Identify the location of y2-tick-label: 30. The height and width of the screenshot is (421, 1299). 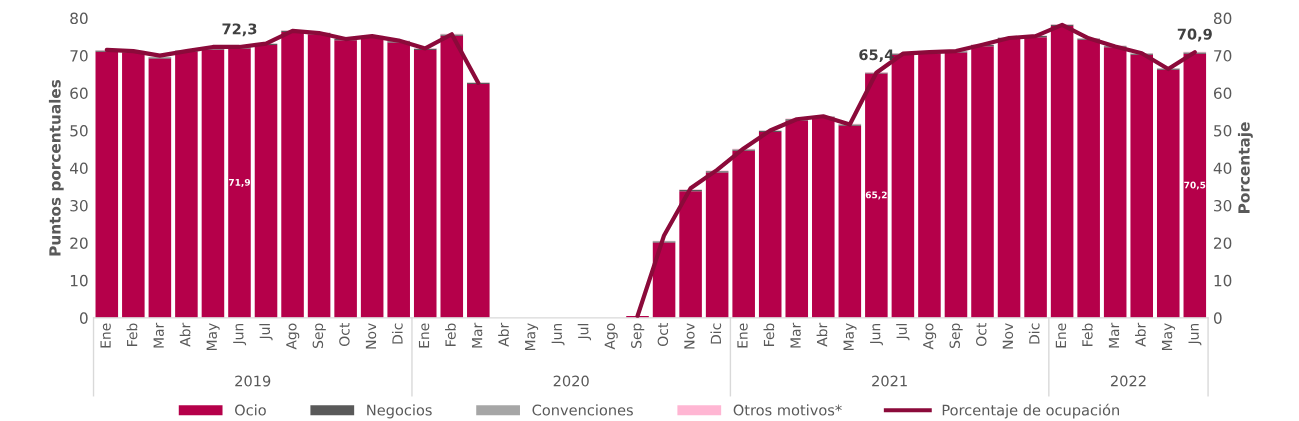
(1223, 205).